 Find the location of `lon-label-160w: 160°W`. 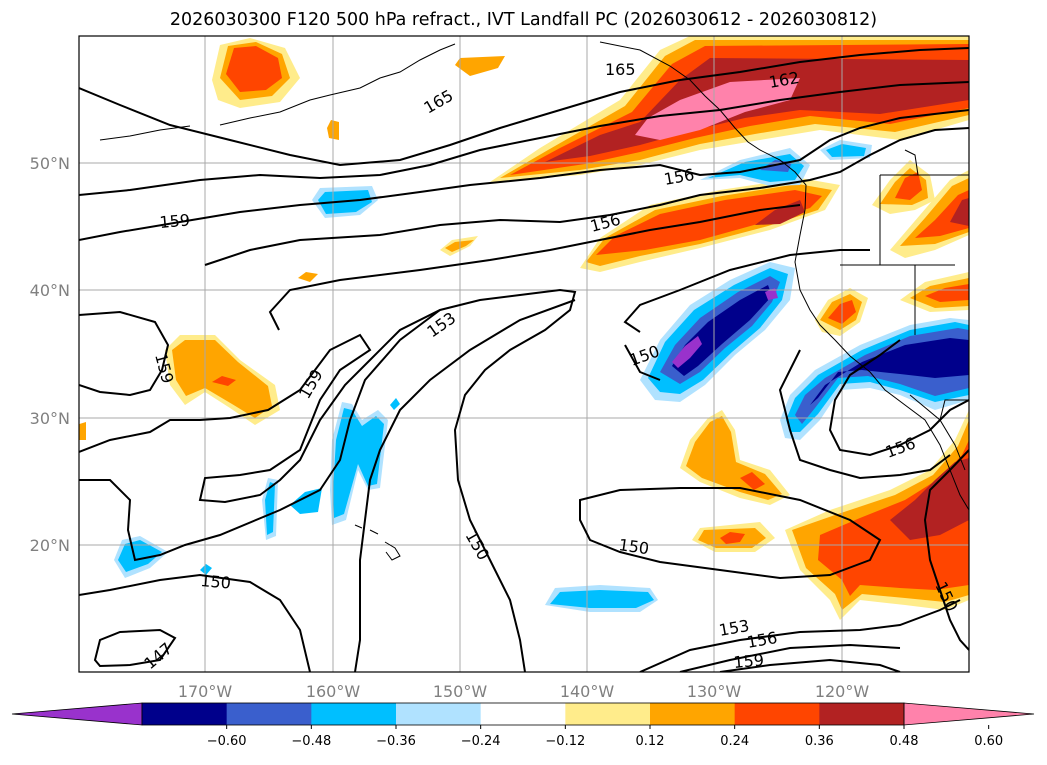

lon-label-160w: 160°W is located at coordinates (333, 691).